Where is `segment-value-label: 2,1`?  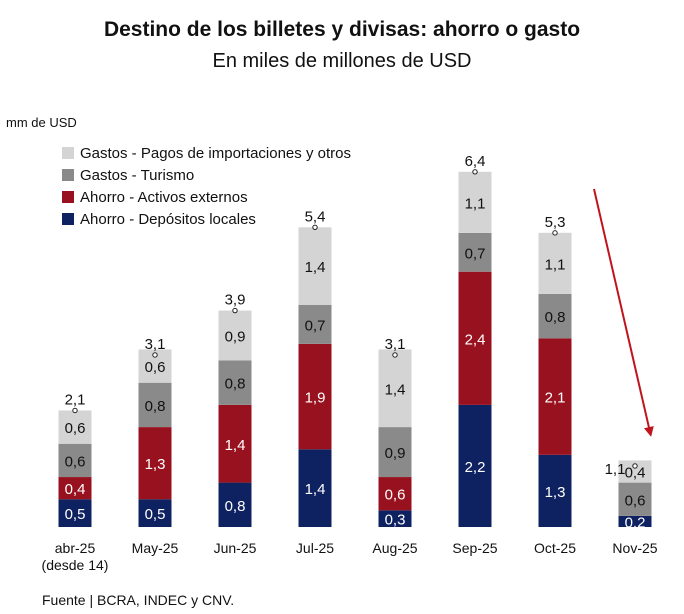
segment-value-label: 2,1 is located at coordinates (555, 398).